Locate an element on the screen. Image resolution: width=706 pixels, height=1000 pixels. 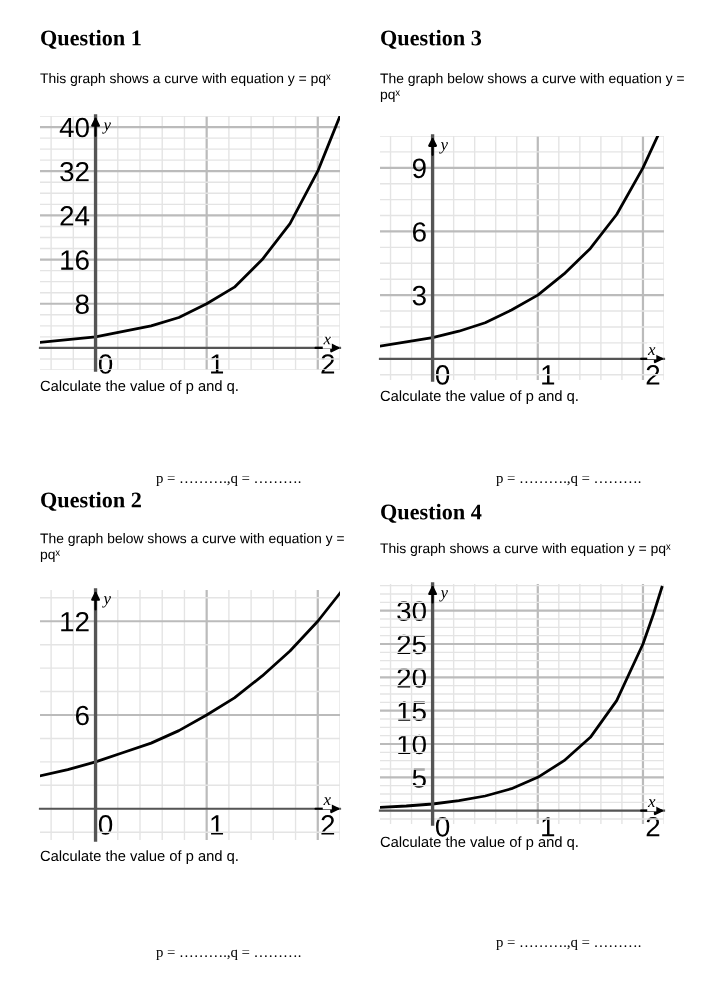
y-tick-label: 3 is located at coordinates (419, 295).